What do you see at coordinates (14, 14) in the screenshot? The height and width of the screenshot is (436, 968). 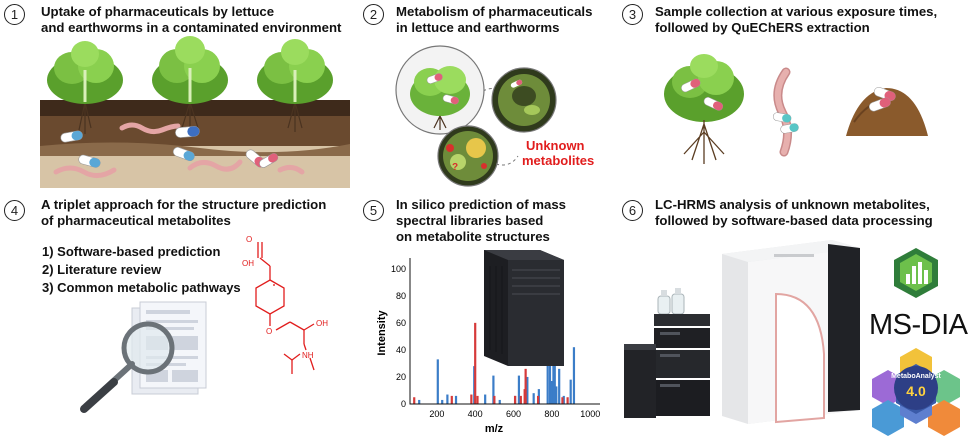 I see `step-number: 1` at bounding box center [14, 14].